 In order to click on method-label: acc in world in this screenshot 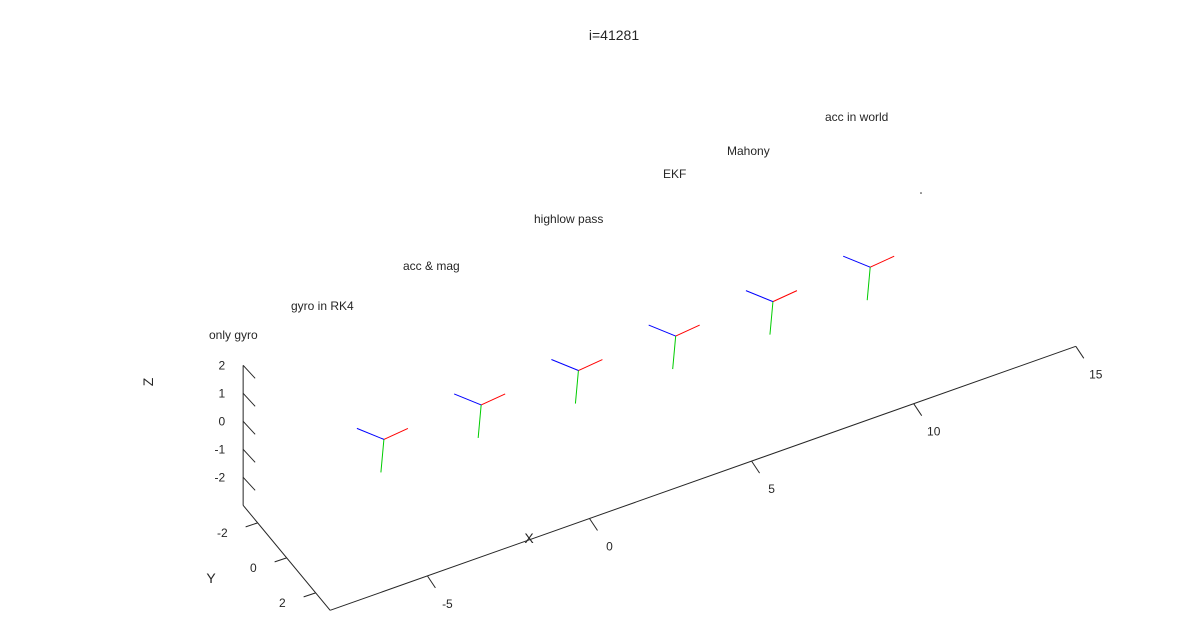, I will do `click(856, 117)`.